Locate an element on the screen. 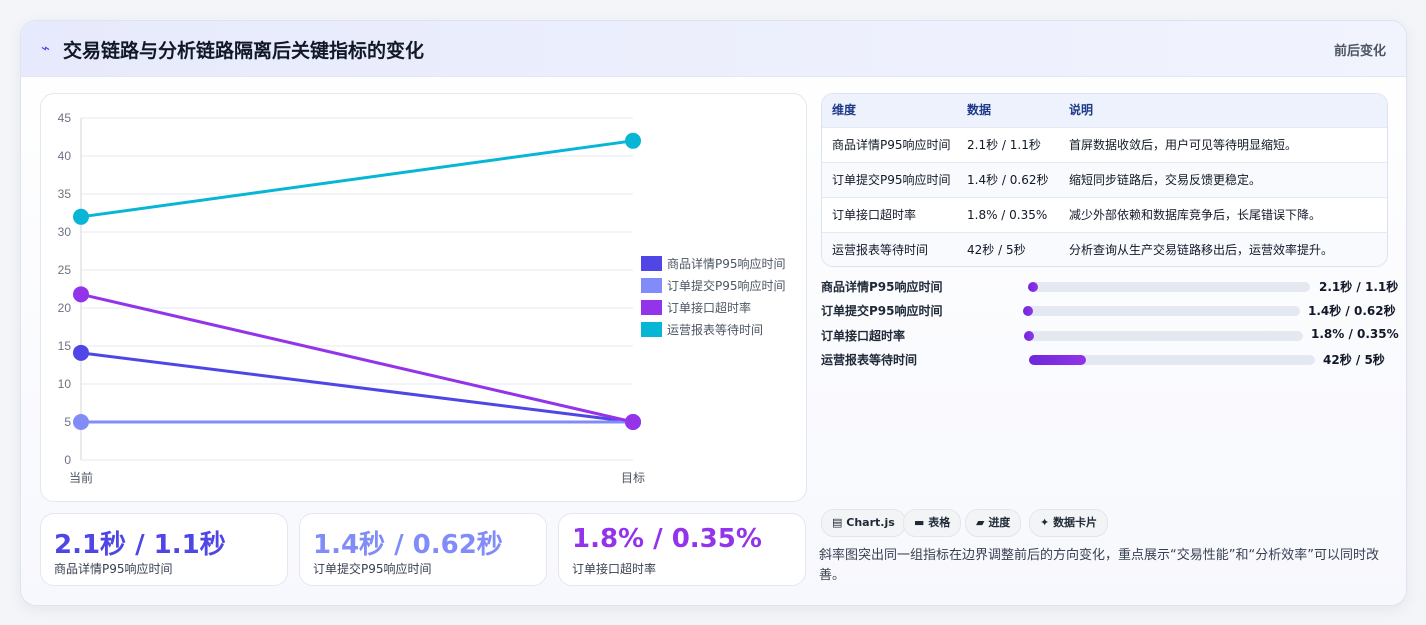 This screenshot has width=1426, height=625. kpi-card-order-submit: 1.4秒 / 0.62秒 订单提交P95响应时间 is located at coordinates (423, 549).